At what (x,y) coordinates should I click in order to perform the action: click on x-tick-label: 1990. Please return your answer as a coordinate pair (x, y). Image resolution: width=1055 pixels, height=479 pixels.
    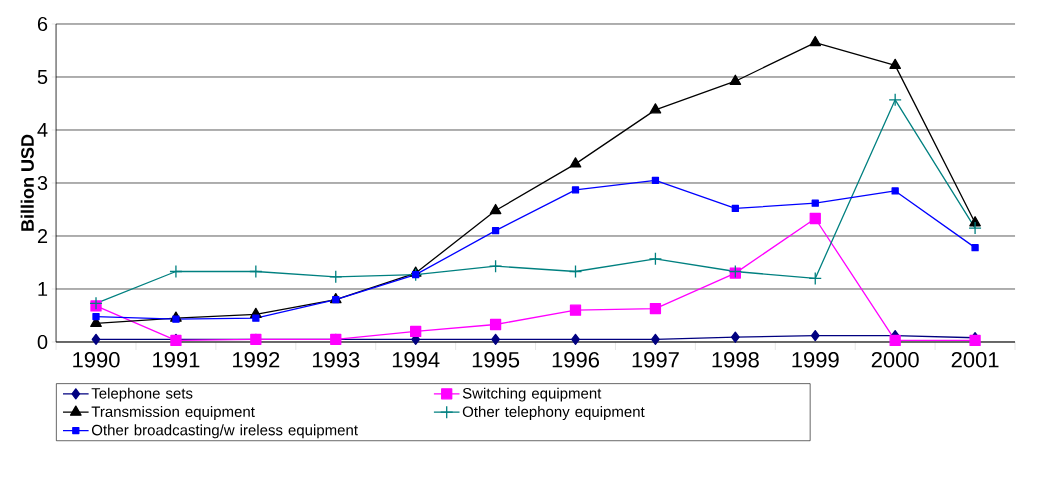
    Looking at the image, I should click on (96, 359).